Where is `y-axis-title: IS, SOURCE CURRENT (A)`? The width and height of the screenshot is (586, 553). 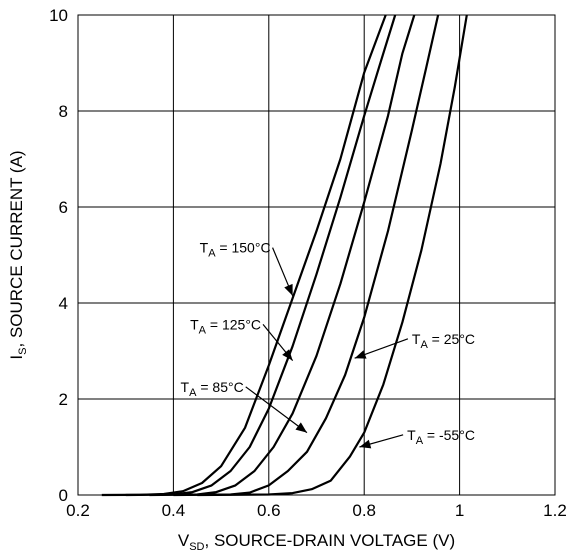
y-axis-title: IS, SOURCE CURRENT (A) is located at coordinates (18, 254).